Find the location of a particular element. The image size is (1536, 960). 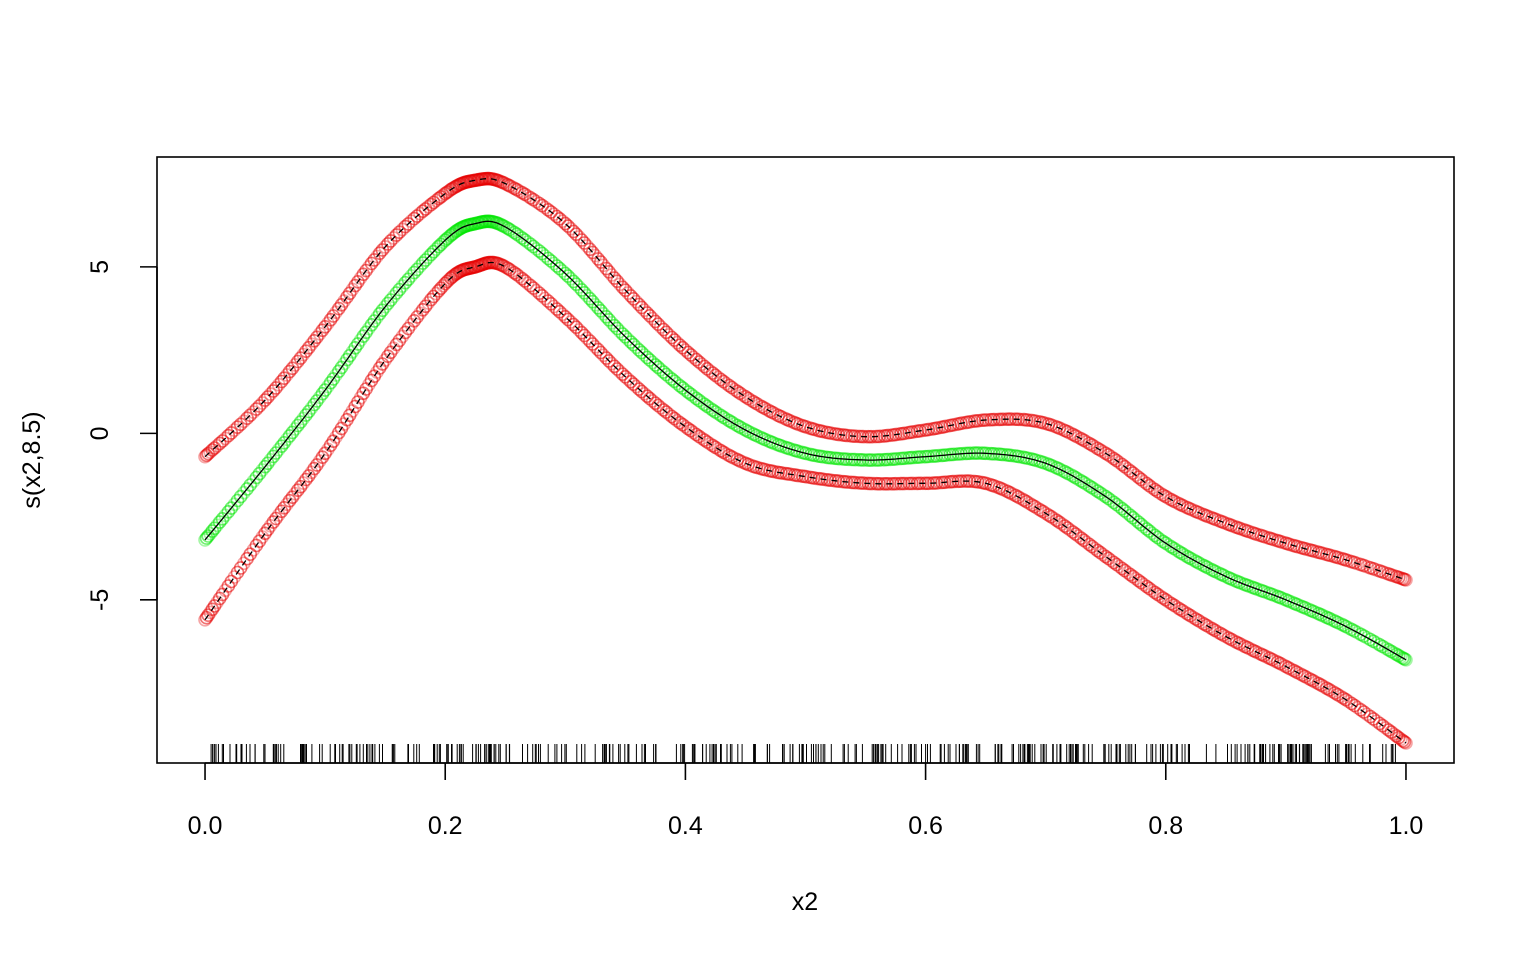

rug-layer is located at coordinates (803, 753).